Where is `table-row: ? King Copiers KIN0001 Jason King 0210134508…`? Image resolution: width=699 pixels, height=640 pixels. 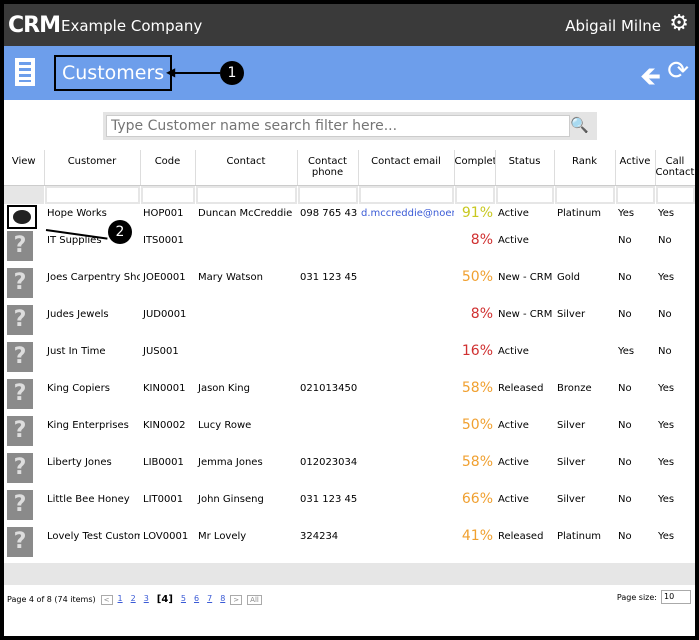 table-row: ? King Copiers KIN0001 Jason King 0210134508… is located at coordinates (349, 395).